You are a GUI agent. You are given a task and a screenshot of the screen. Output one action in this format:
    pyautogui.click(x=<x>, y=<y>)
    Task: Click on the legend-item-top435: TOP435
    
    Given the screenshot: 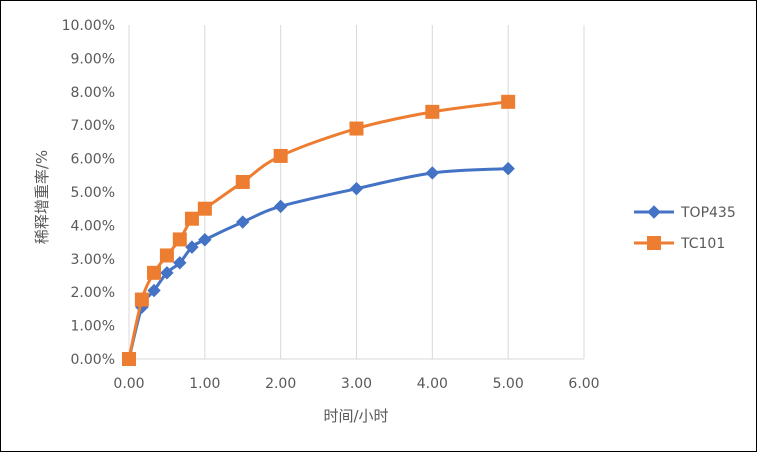 What is the action you would take?
    pyautogui.click(x=685, y=213)
    